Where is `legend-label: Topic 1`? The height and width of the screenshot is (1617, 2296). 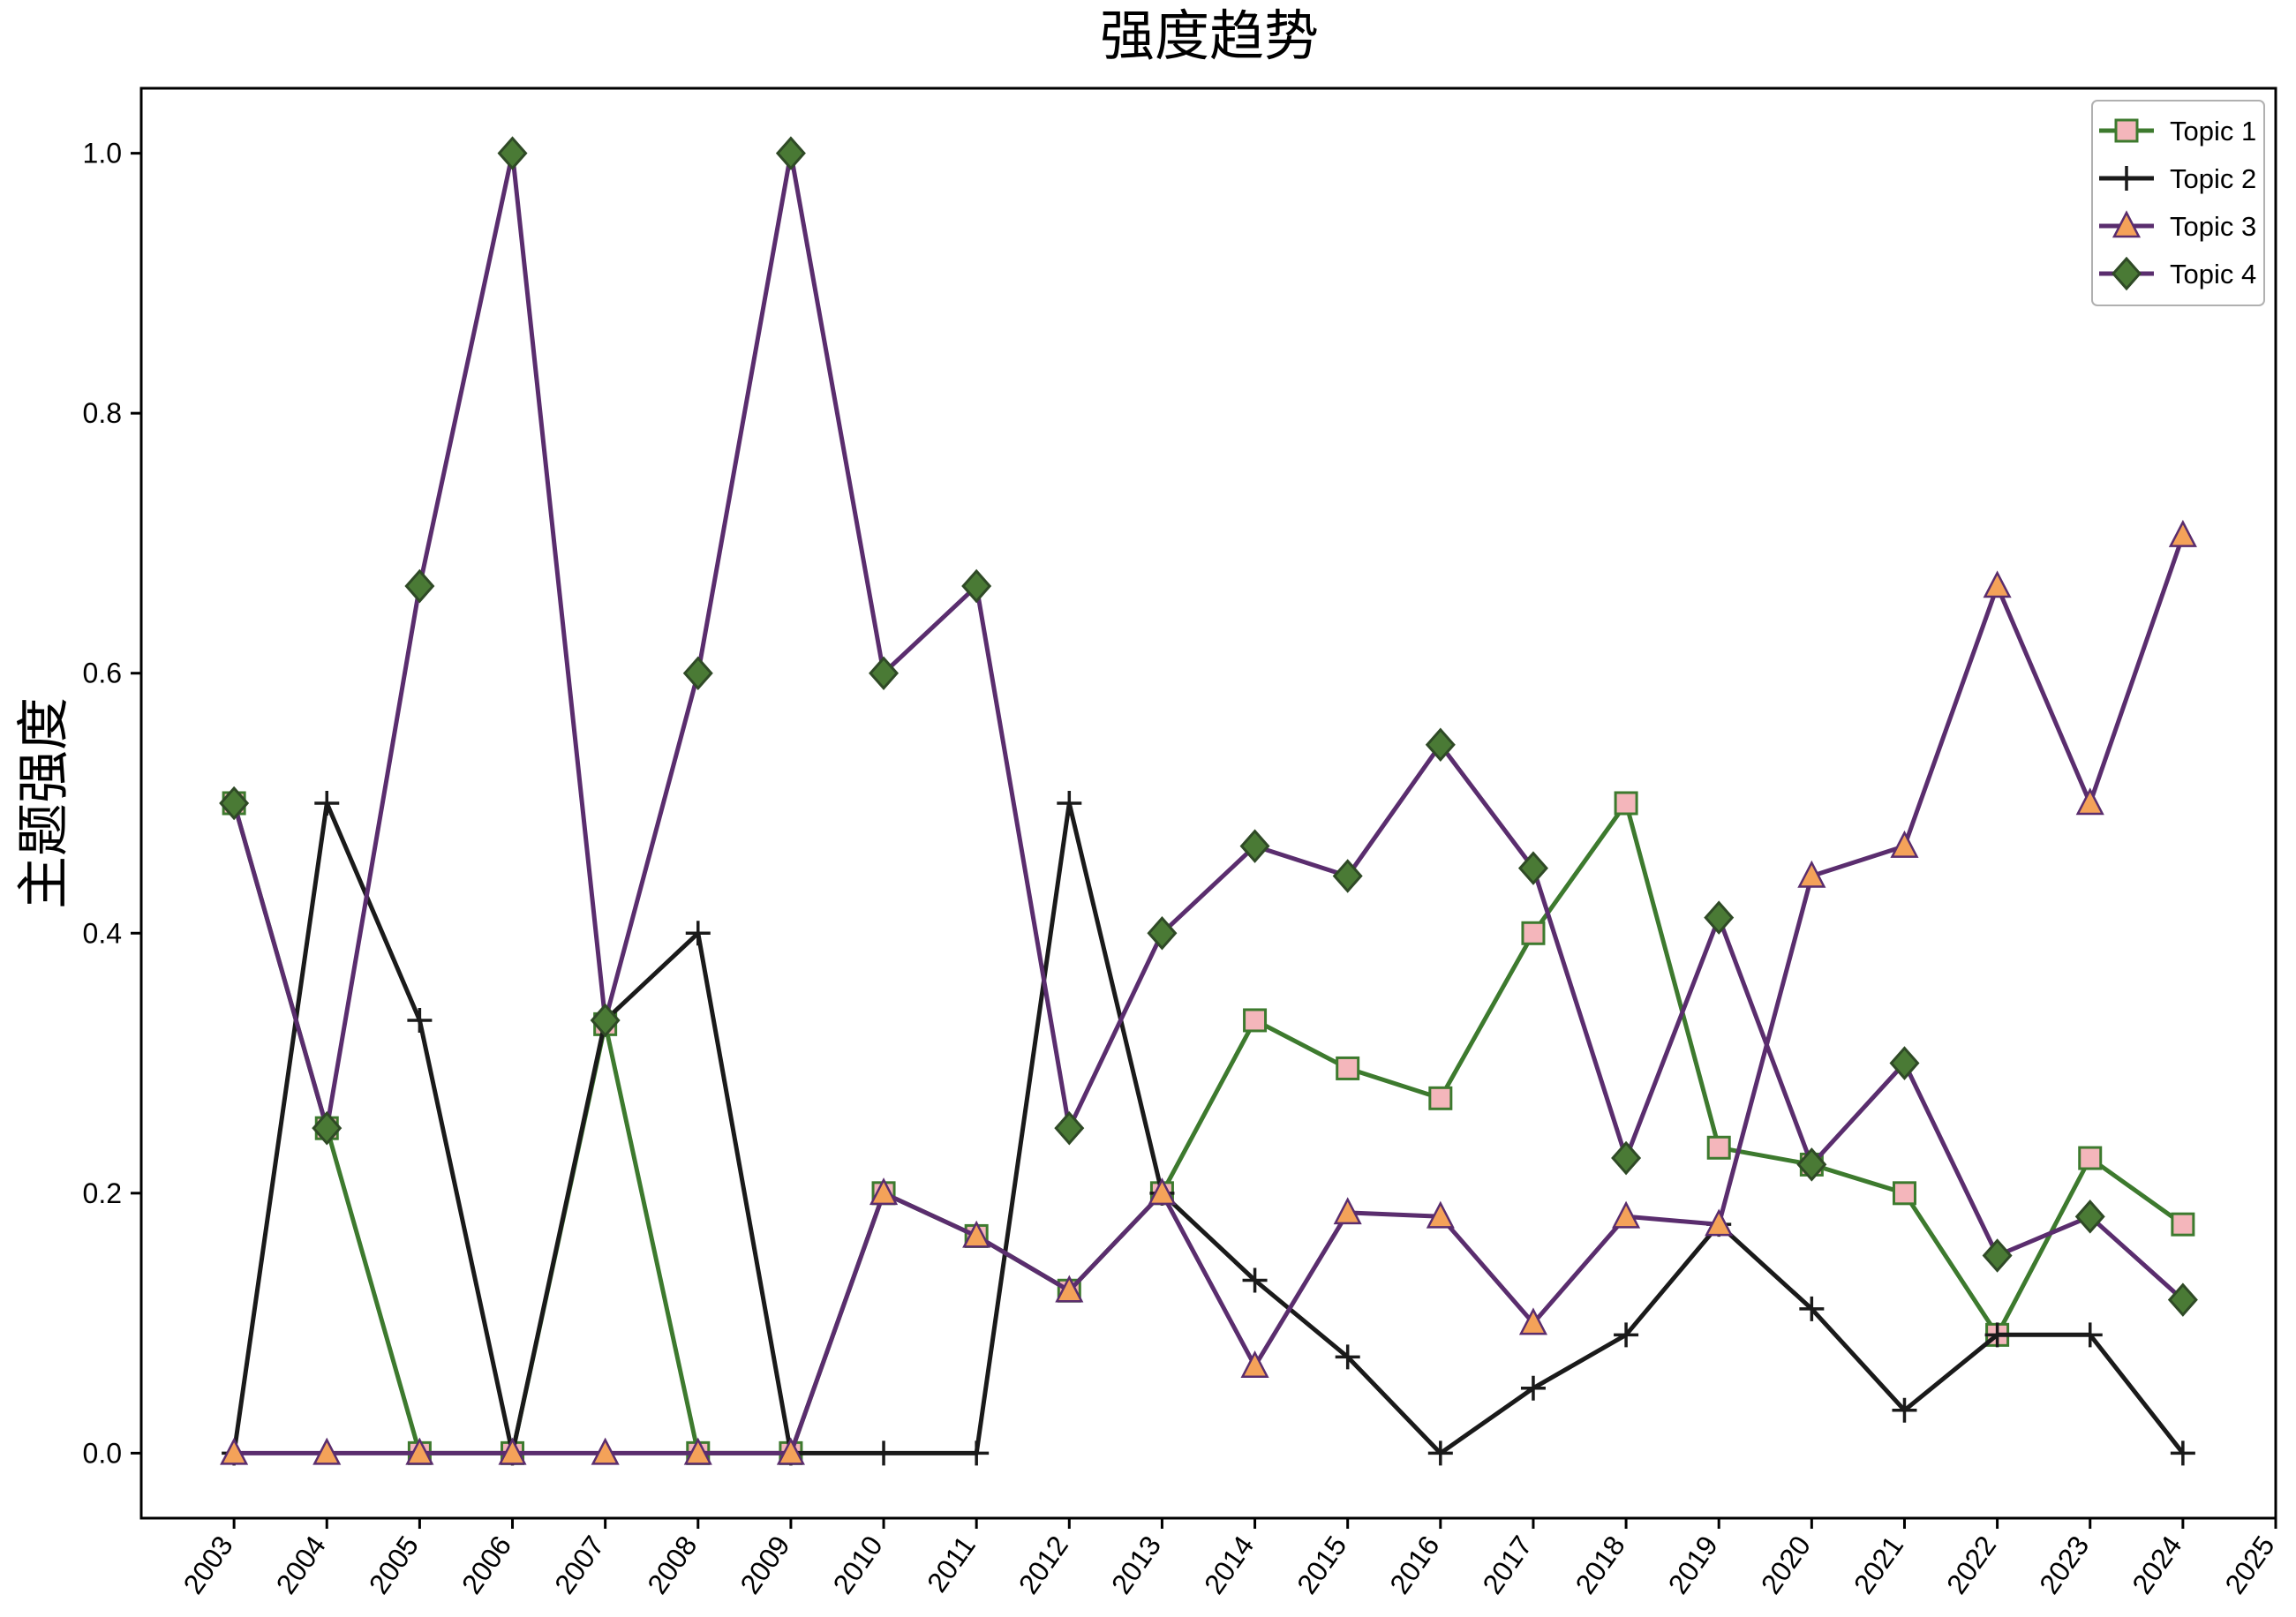 legend-label: Topic 1 is located at coordinates (2213, 131).